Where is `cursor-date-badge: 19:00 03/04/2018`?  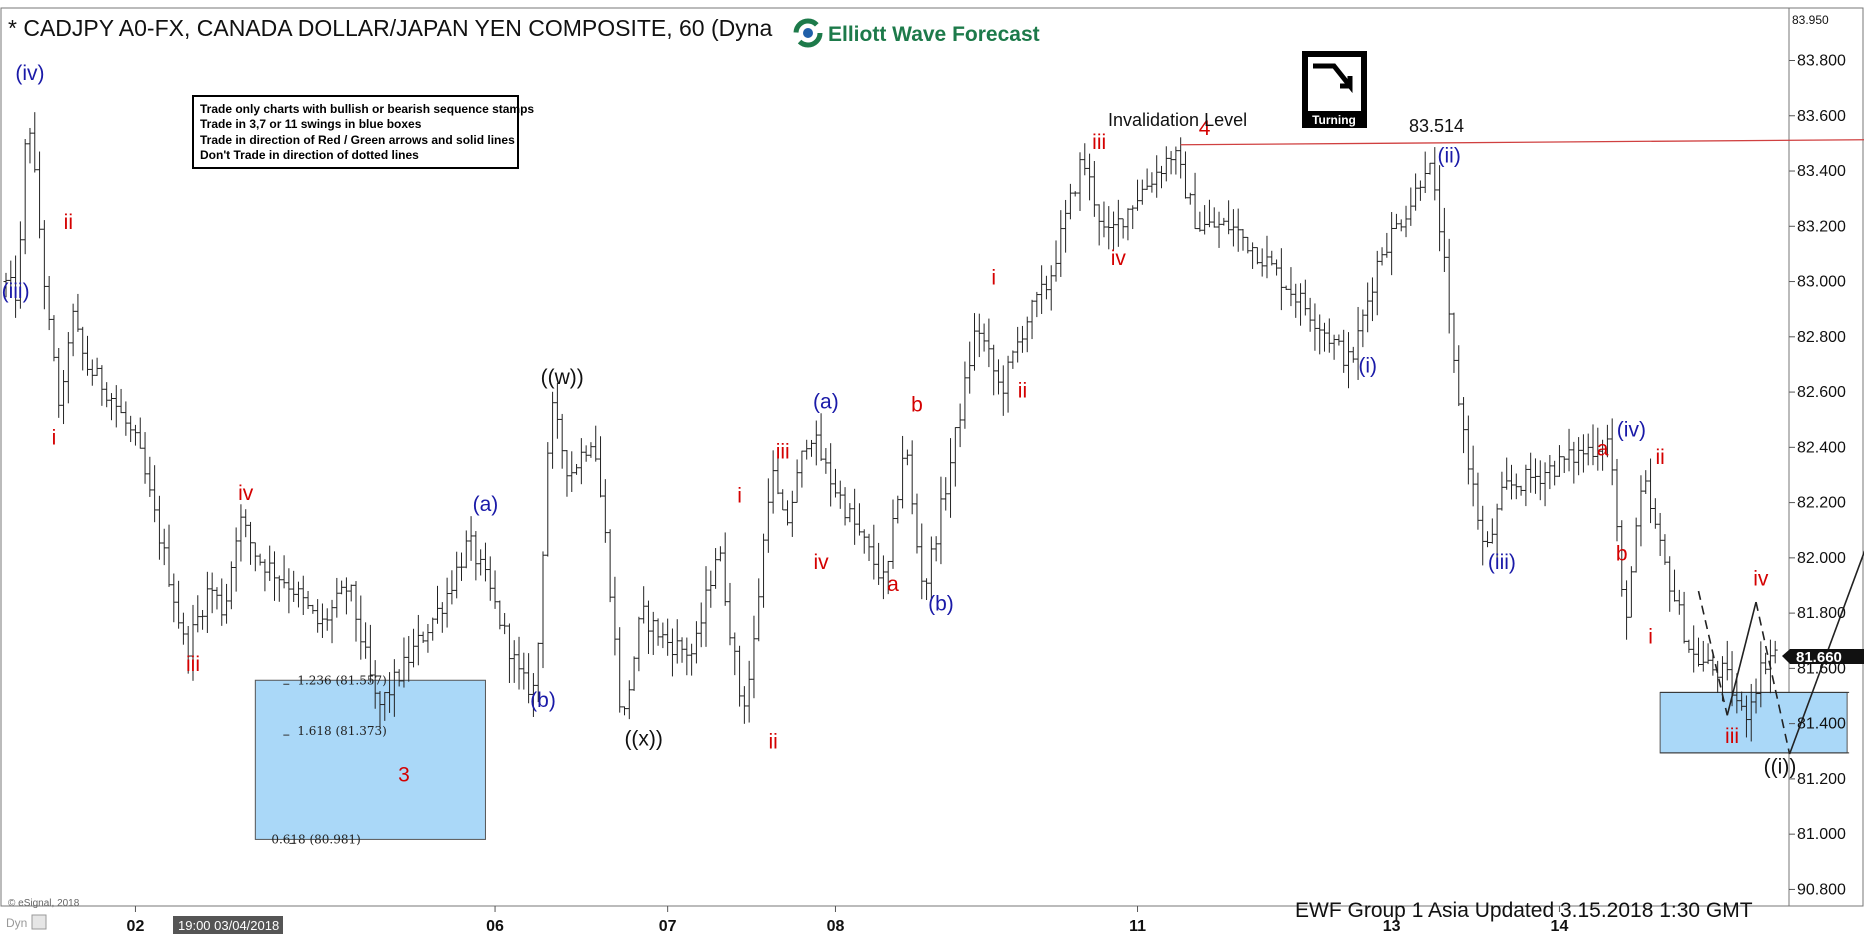
cursor-date-badge: 19:00 03/04/2018 is located at coordinates (228, 925).